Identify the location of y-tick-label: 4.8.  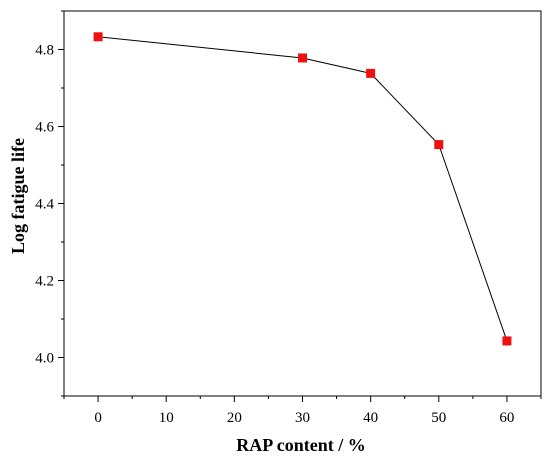
(44, 51).